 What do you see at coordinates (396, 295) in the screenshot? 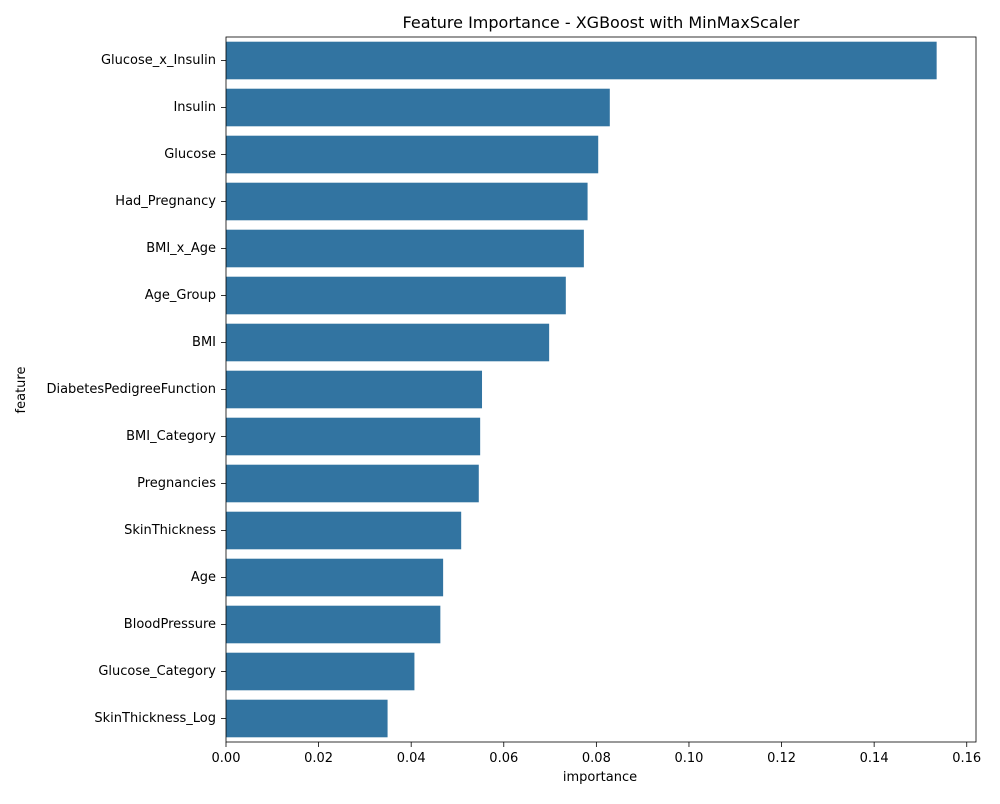
I see `bar-age-group` at bounding box center [396, 295].